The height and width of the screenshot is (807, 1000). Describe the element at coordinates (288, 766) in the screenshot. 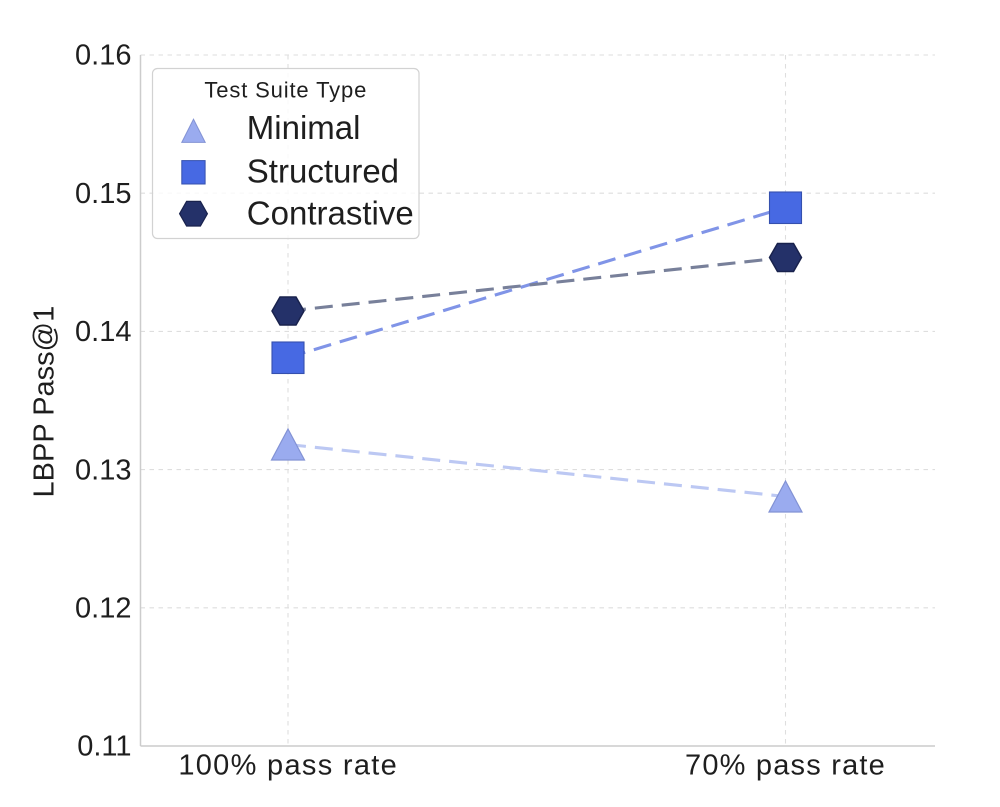

I see `svg-text: 100% pass rate` at that location.